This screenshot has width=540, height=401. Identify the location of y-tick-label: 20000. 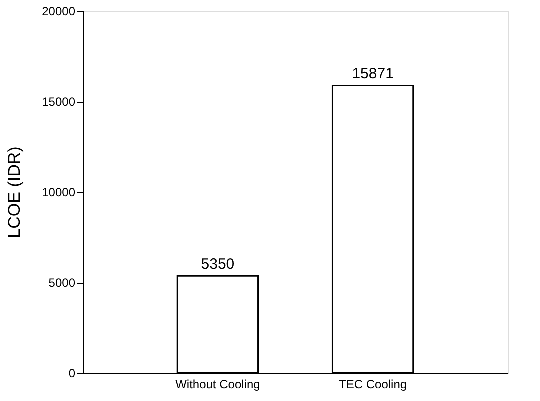
(59, 11).